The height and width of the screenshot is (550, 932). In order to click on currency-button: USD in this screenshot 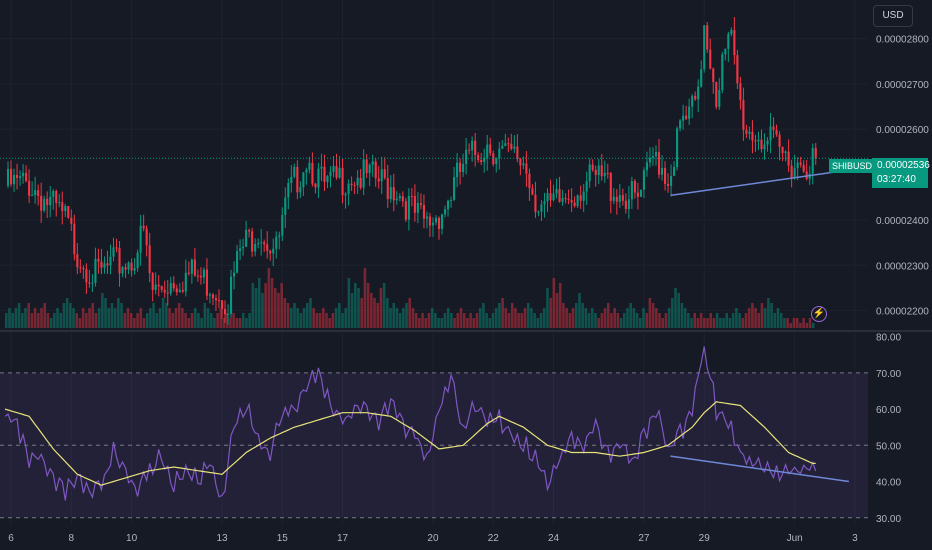, I will do `click(893, 16)`.